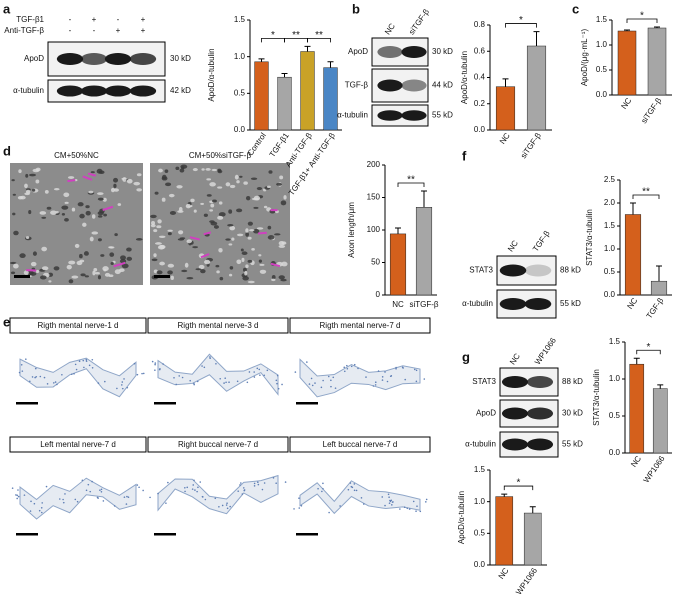 Image resolution: width=685 pixels, height=598 pixels. What do you see at coordinates (296, 35) in the screenshot?
I see `significance-label: **` at bounding box center [296, 35].